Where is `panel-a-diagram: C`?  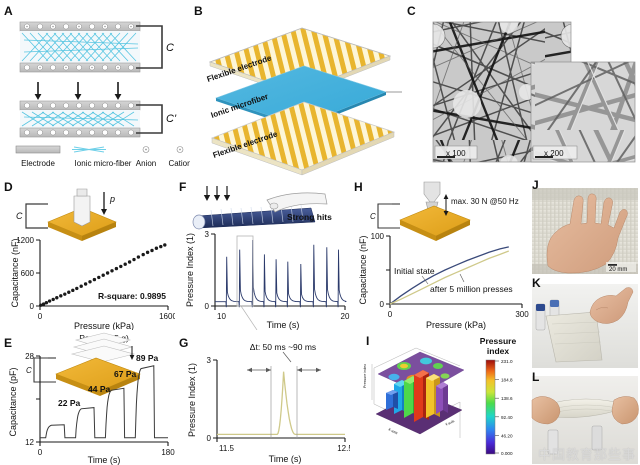
panel-a-diagram: C is located at coordinates (102, 94).